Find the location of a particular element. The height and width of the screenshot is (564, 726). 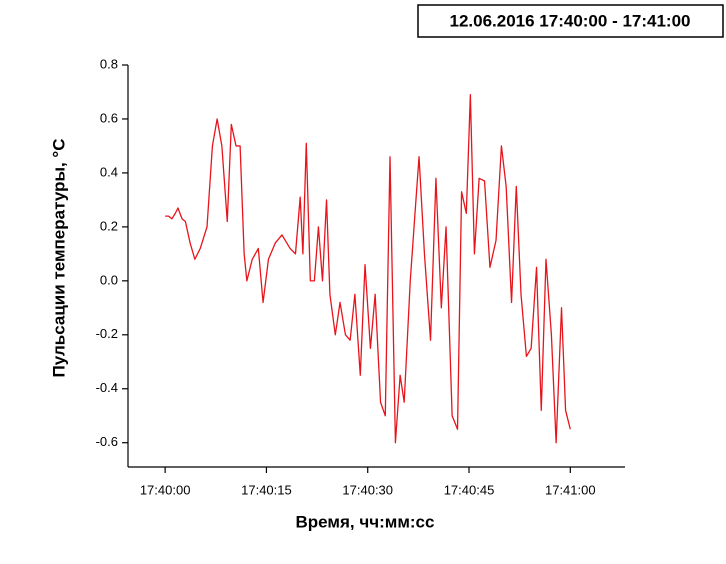

y-tick-label: 0.8 is located at coordinates (109, 63).